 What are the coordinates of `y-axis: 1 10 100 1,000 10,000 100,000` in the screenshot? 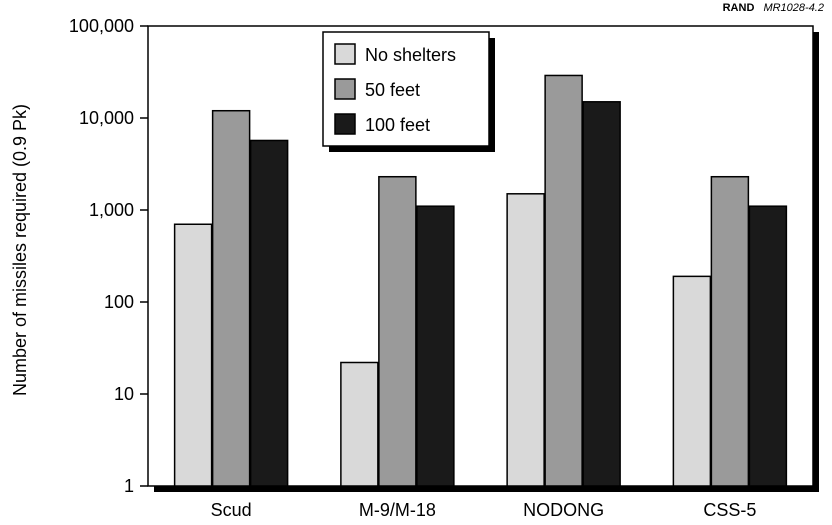 It's located at (108, 256).